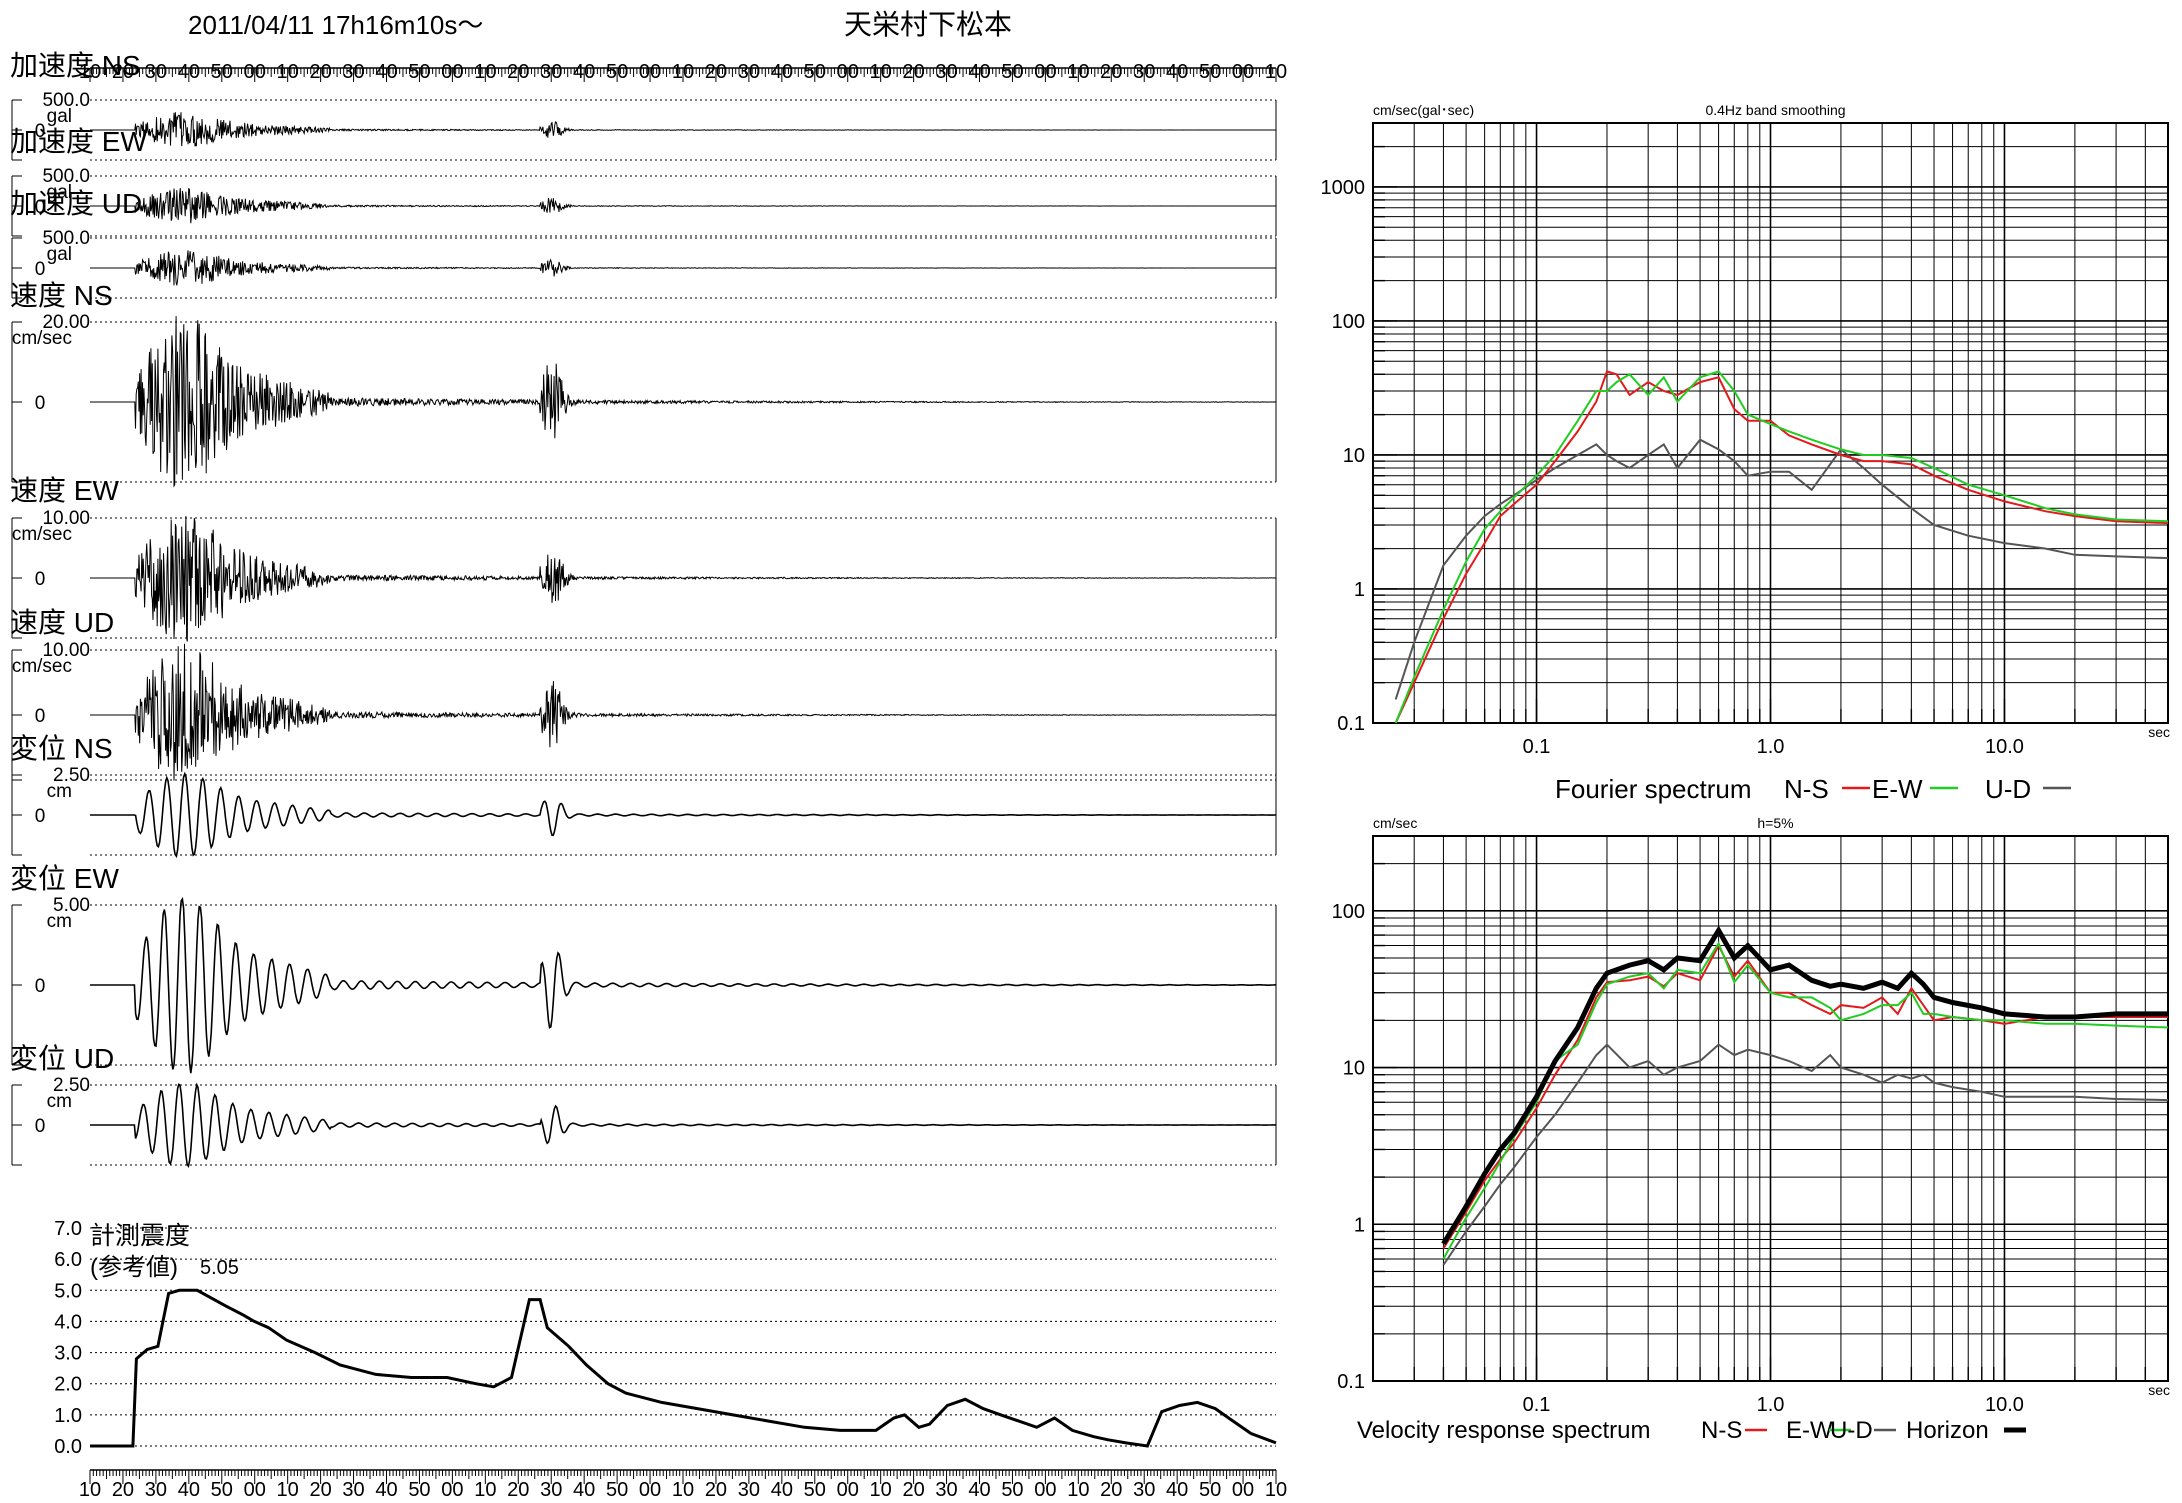 The height and width of the screenshot is (1503, 2182). Describe the element at coordinates (1851, 1430) in the screenshot. I see `legend-label: U-D` at that location.